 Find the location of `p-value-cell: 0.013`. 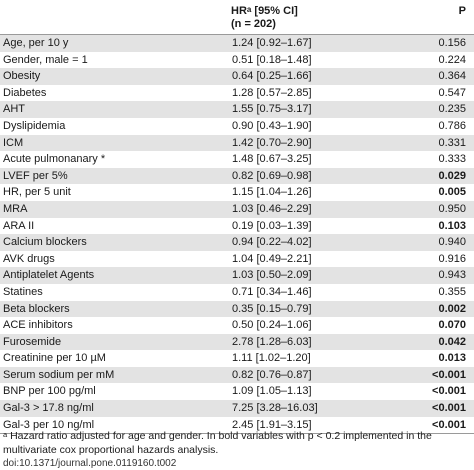

p-value-cell: 0.013 is located at coordinates (452, 358).